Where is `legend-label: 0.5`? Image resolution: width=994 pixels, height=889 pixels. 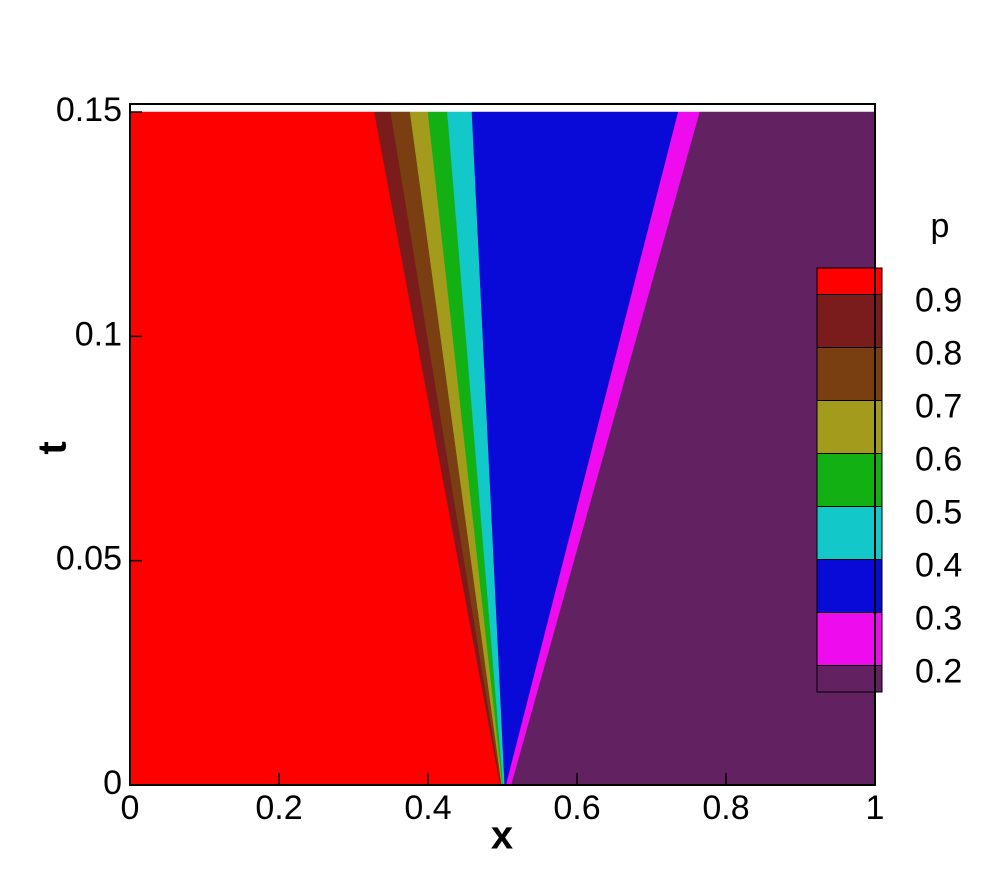
legend-label: 0.5 is located at coordinates (938, 512).